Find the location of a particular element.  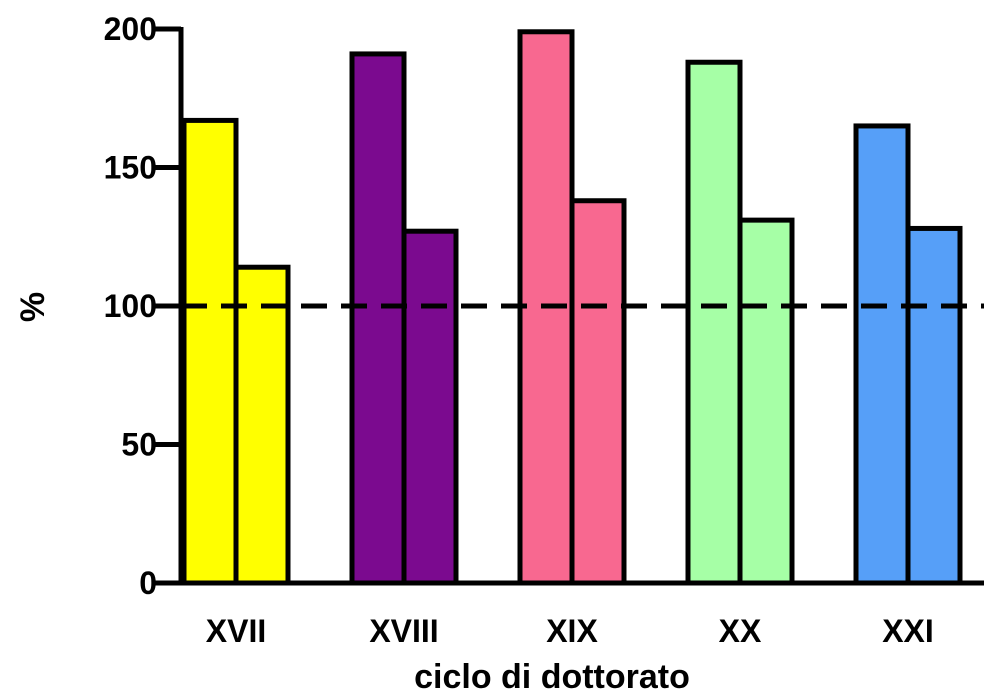

x-tick-label-xix: XIX is located at coordinates (572, 631).